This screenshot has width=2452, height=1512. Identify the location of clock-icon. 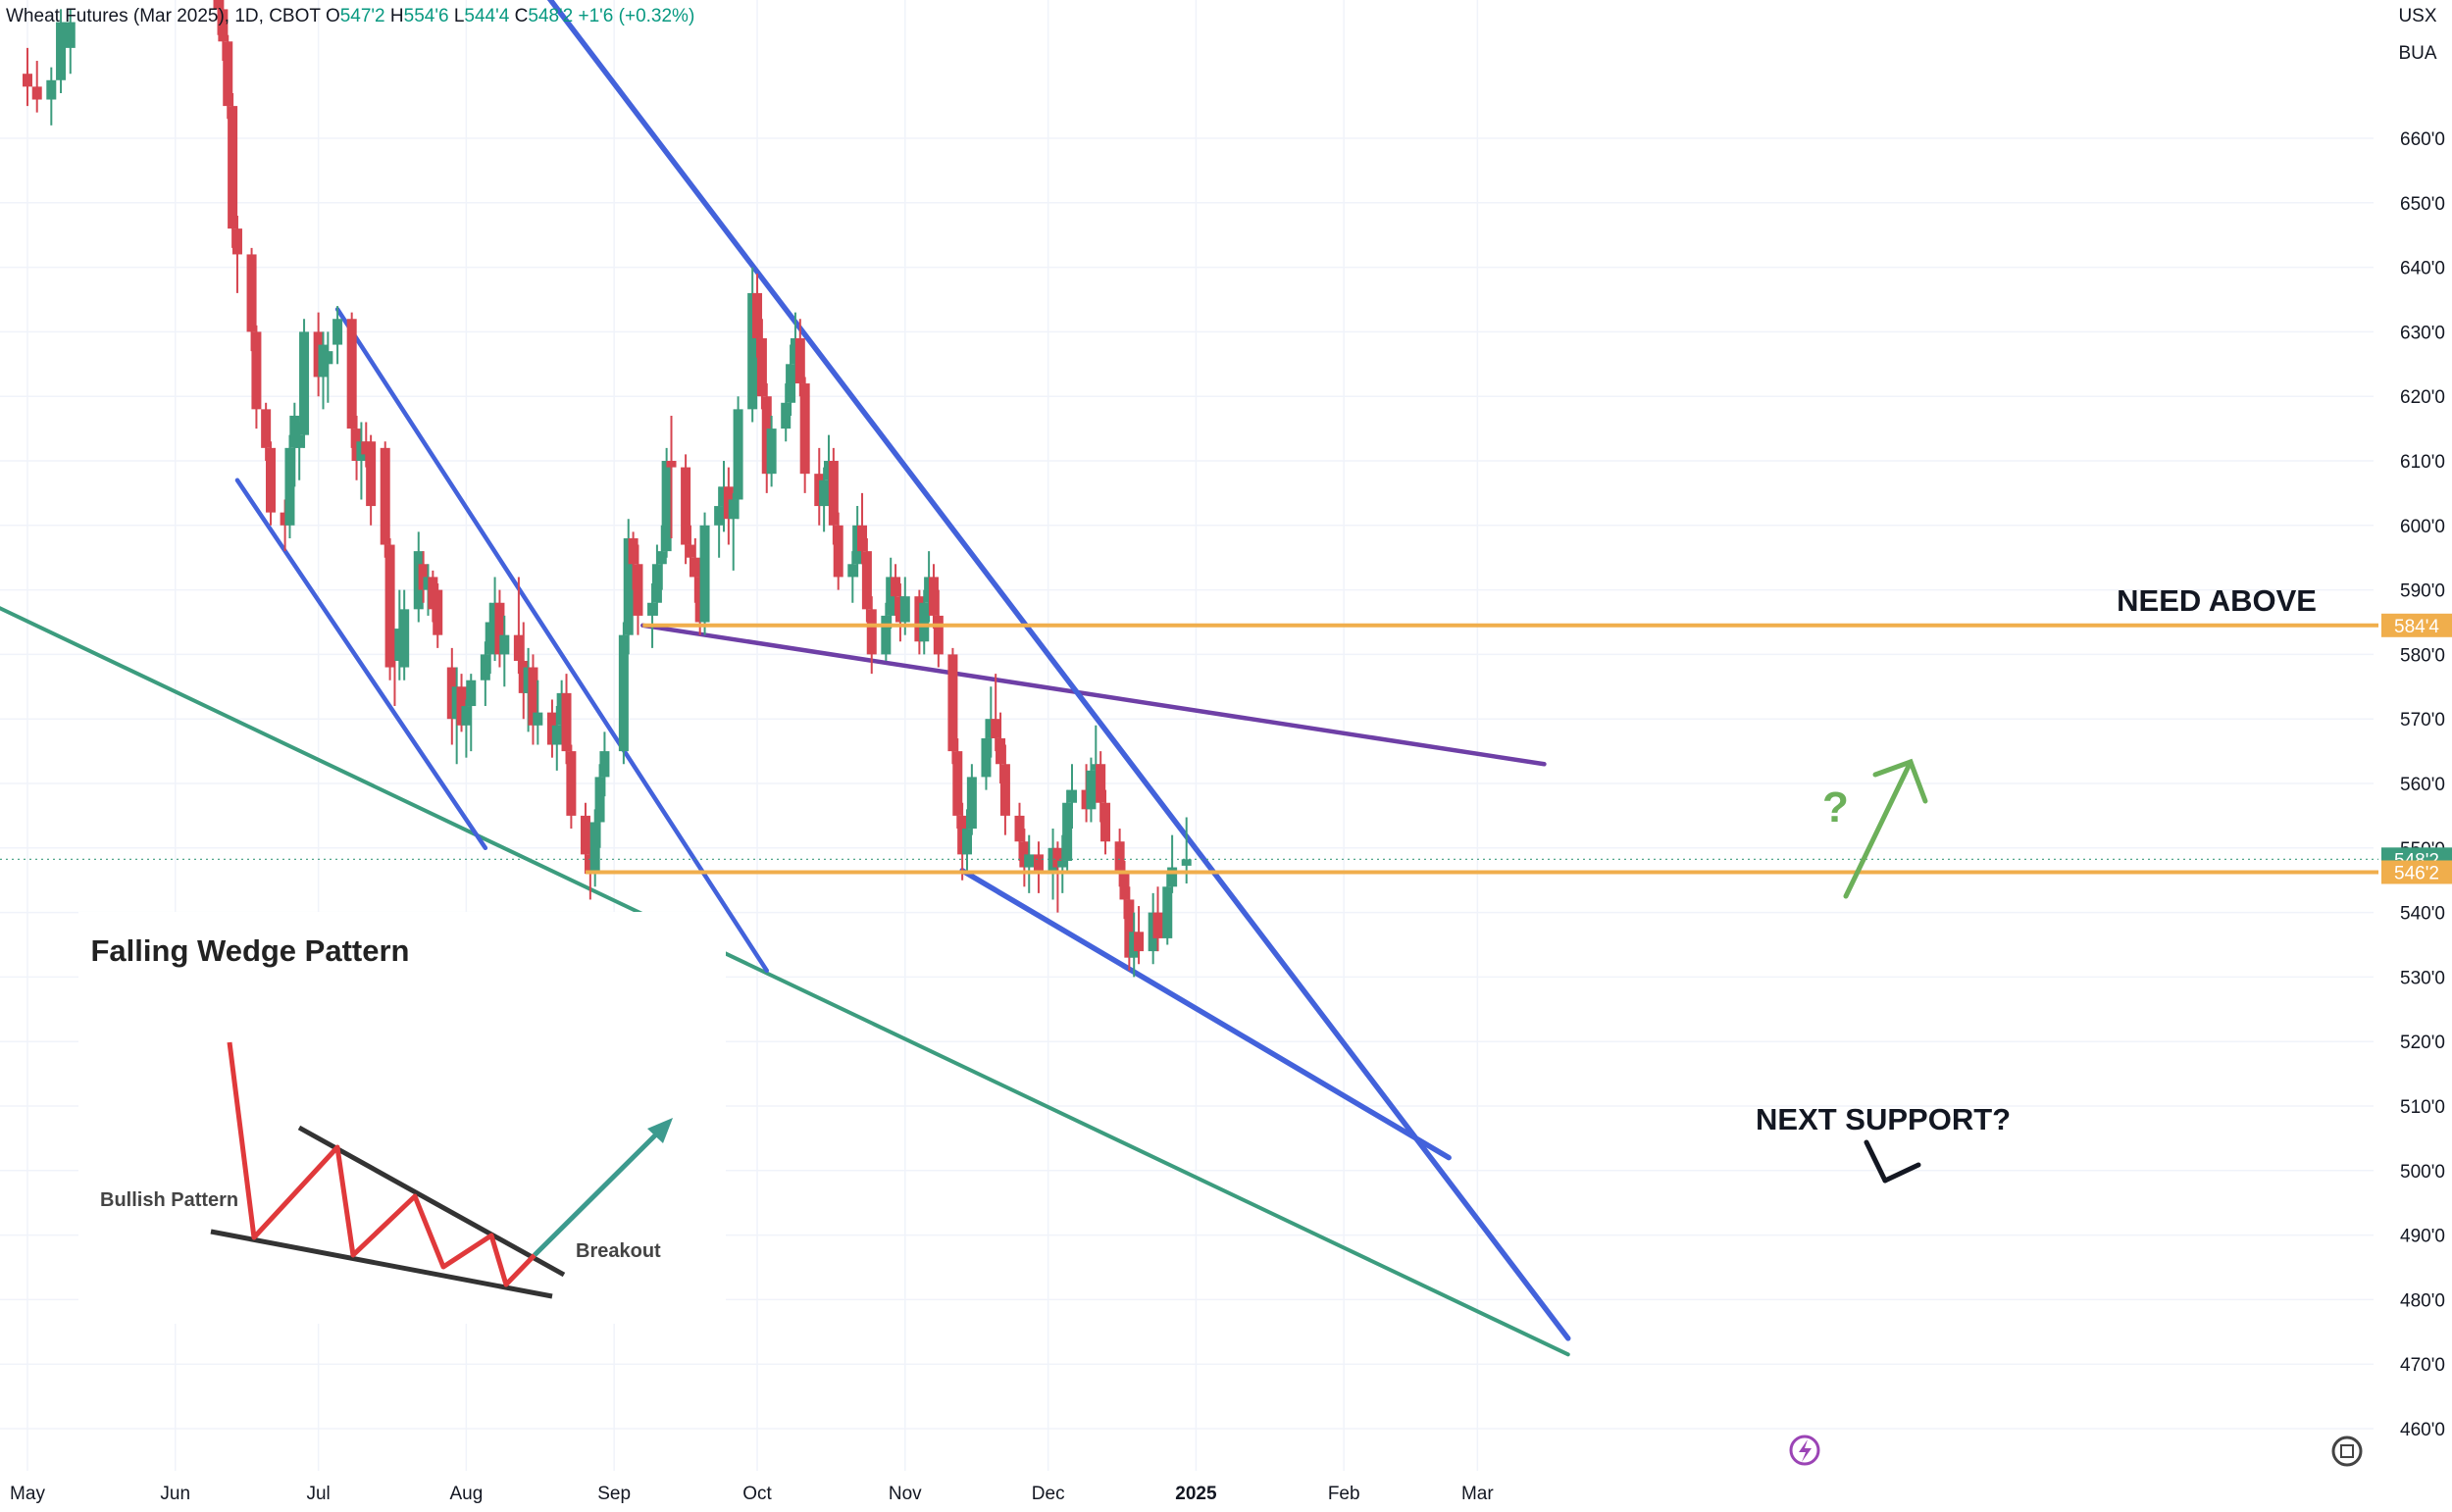
(2347, 1451).